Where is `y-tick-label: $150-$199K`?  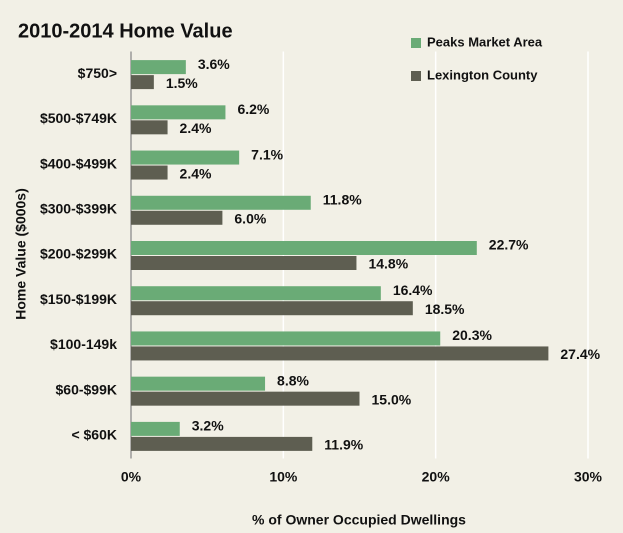 y-tick-label: $150-$199K is located at coordinates (78, 299).